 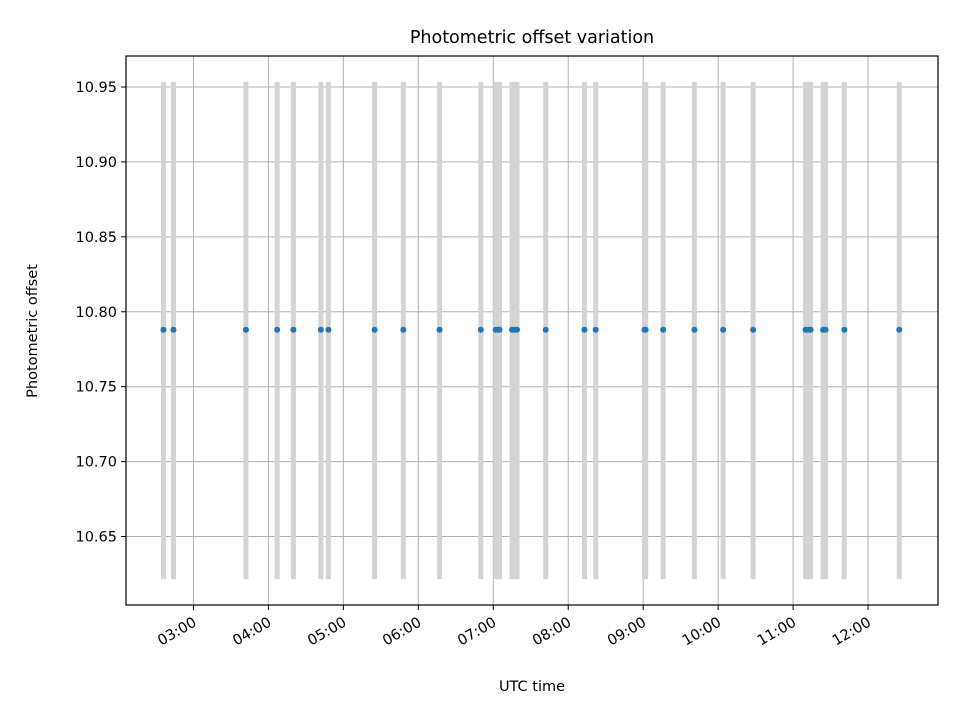 I want to click on y-tick-label: 10.90, so click(x=96, y=163).